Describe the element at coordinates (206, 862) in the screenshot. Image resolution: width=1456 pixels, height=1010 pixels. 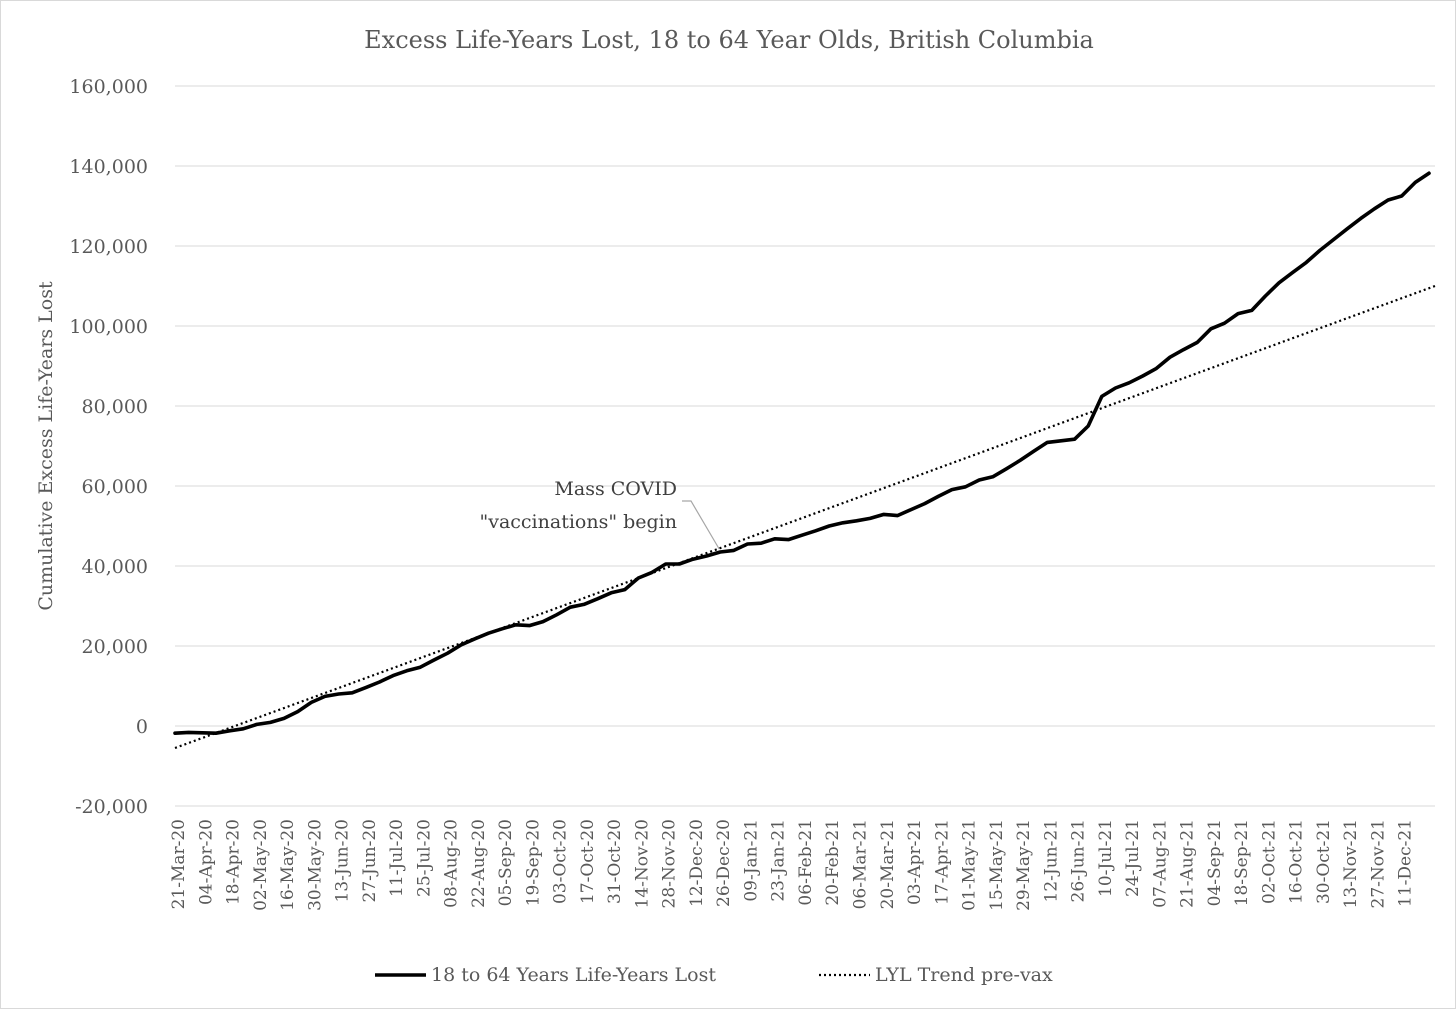
I see `x-tick-label: 04-Apr-20` at that location.